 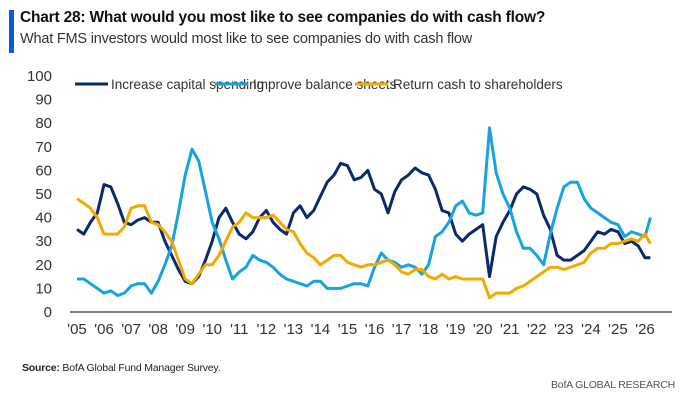 What do you see at coordinates (510, 329) in the screenshot?
I see `x-tick-label: '21` at bounding box center [510, 329].